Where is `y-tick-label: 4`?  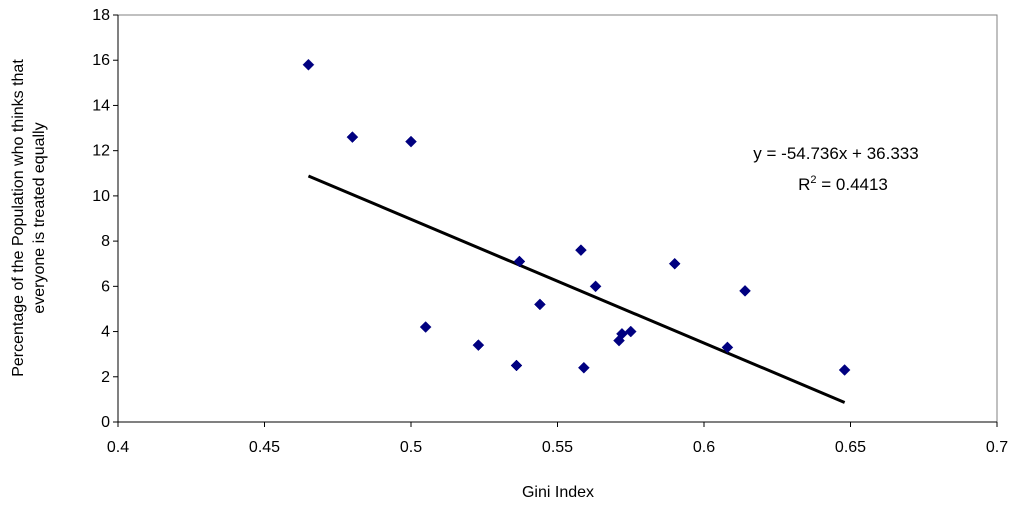
y-tick-label: 4 is located at coordinates (105, 332).